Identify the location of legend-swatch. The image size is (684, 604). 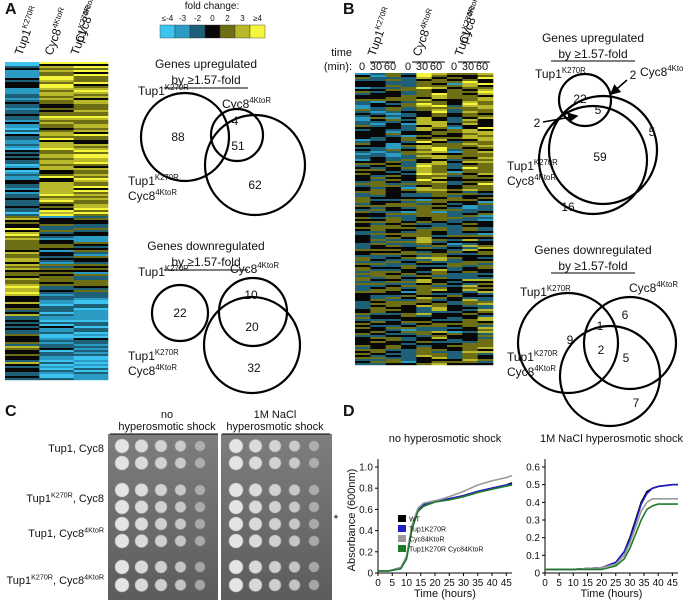
(197, 31).